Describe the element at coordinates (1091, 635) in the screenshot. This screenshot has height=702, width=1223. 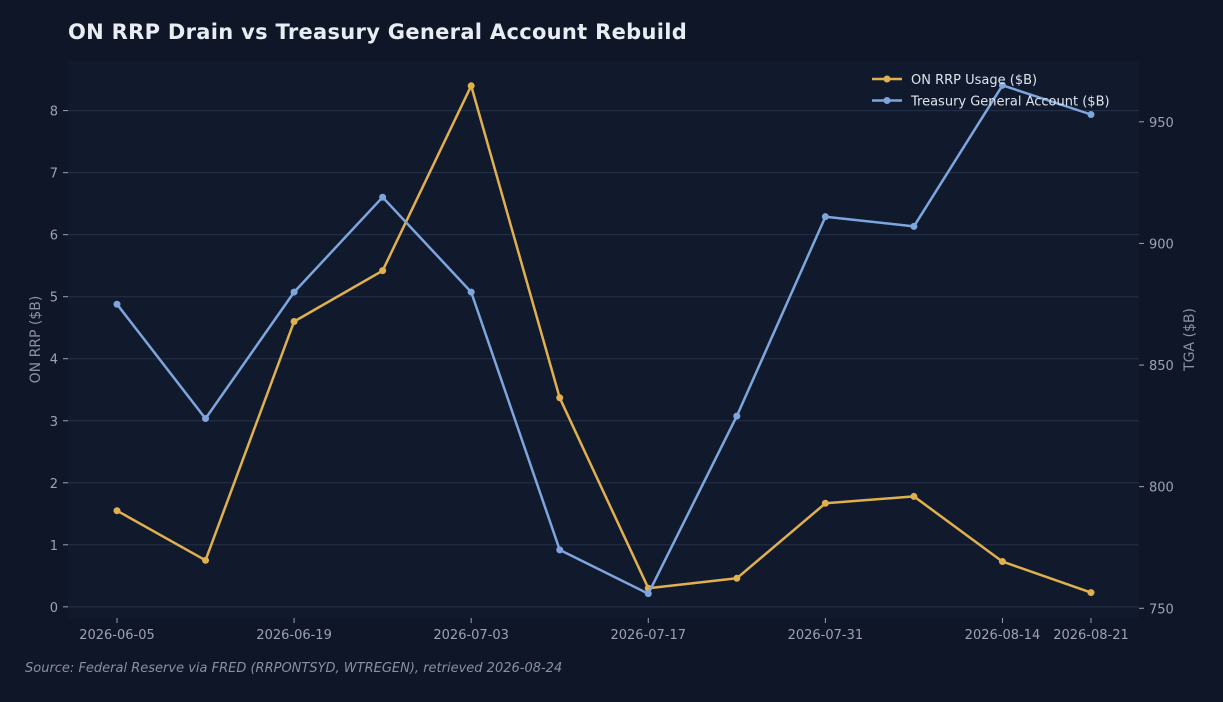
I see `x-tick-label: 2026-08-21` at that location.